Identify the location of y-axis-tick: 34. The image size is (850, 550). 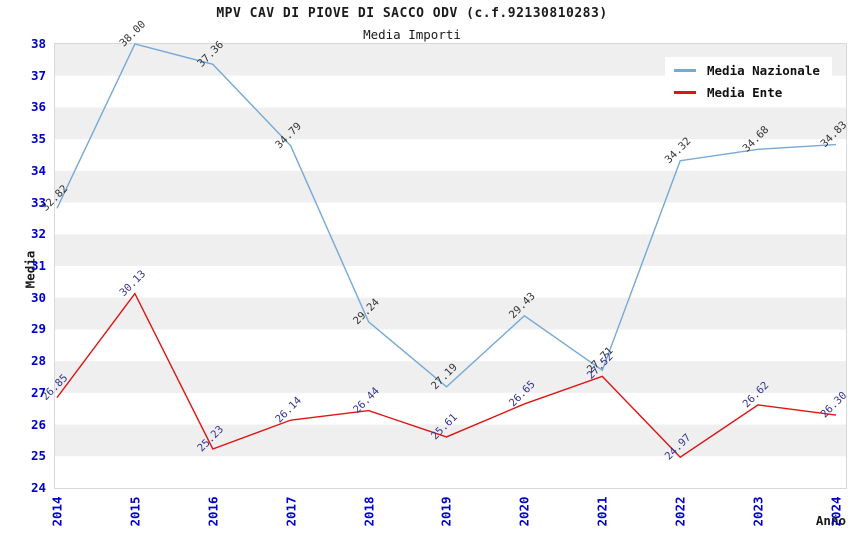
(38, 170).